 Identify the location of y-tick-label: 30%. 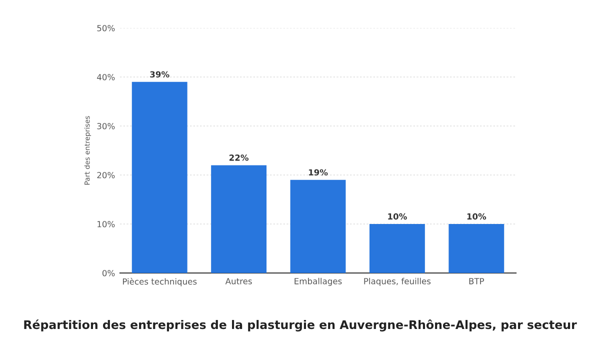
(106, 126).